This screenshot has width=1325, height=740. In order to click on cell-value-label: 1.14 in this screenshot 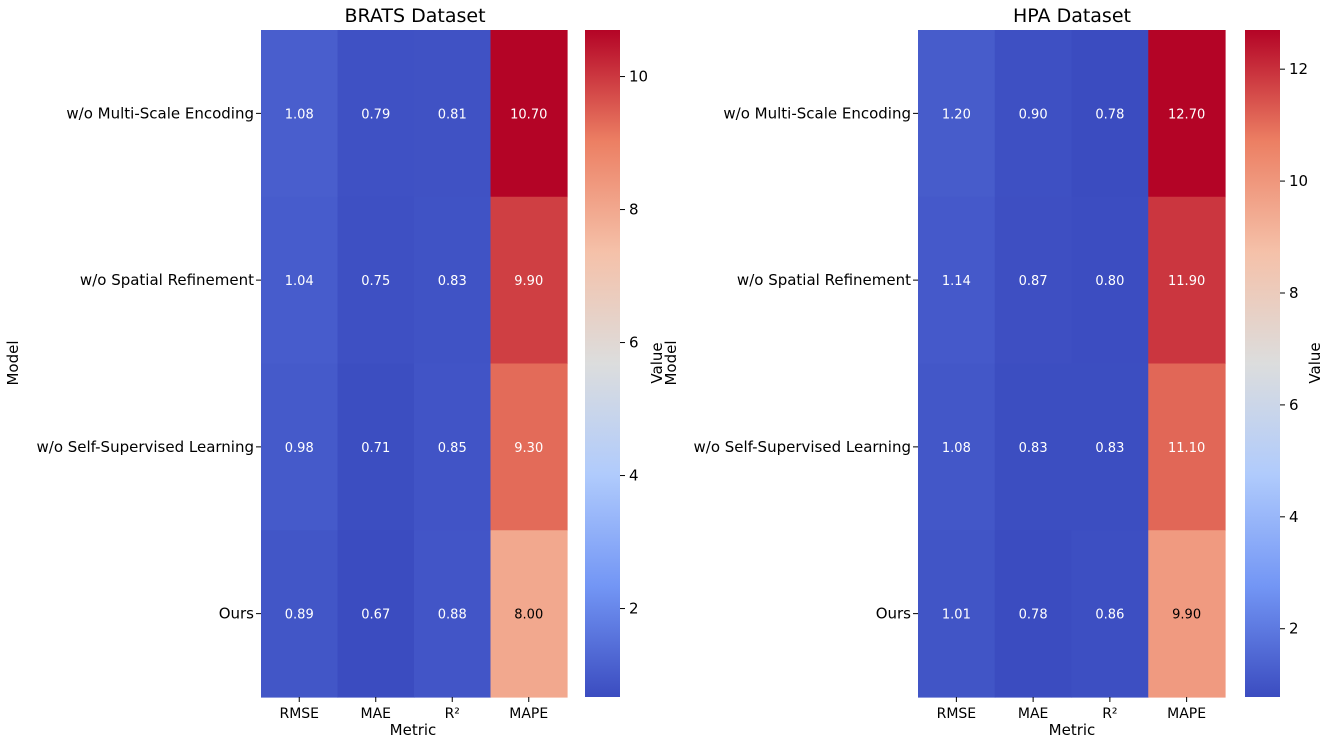, I will do `click(956, 281)`.